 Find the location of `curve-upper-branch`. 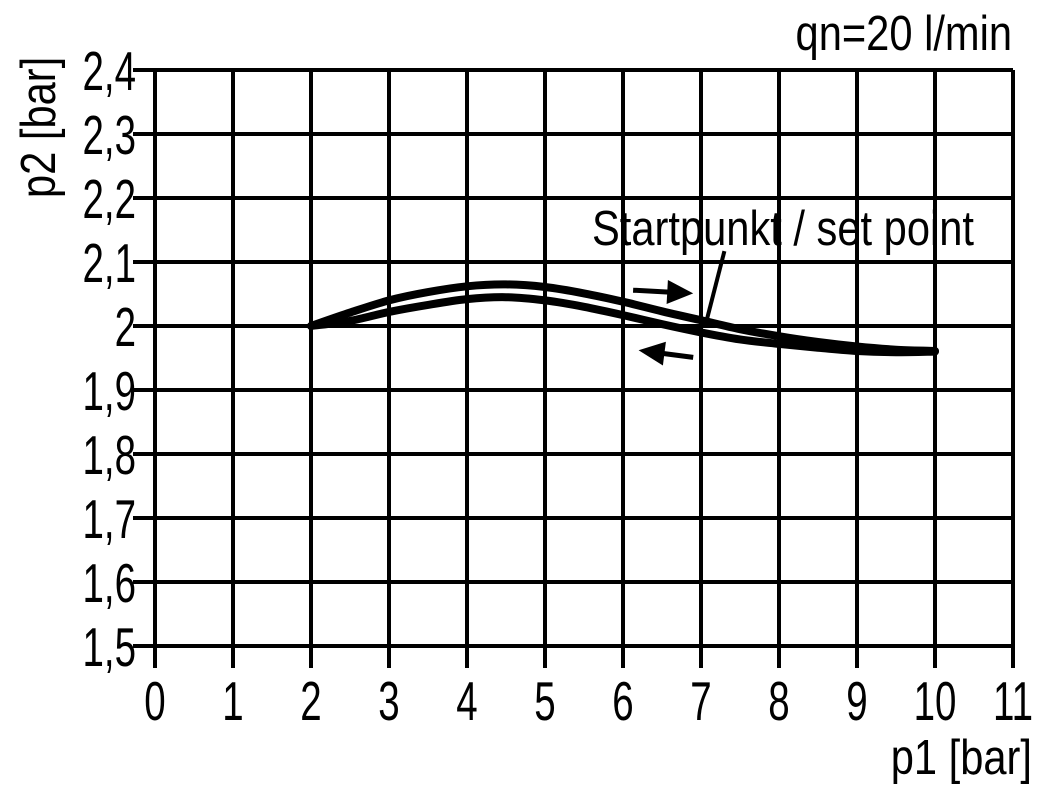

curve-upper-branch is located at coordinates (623, 317).